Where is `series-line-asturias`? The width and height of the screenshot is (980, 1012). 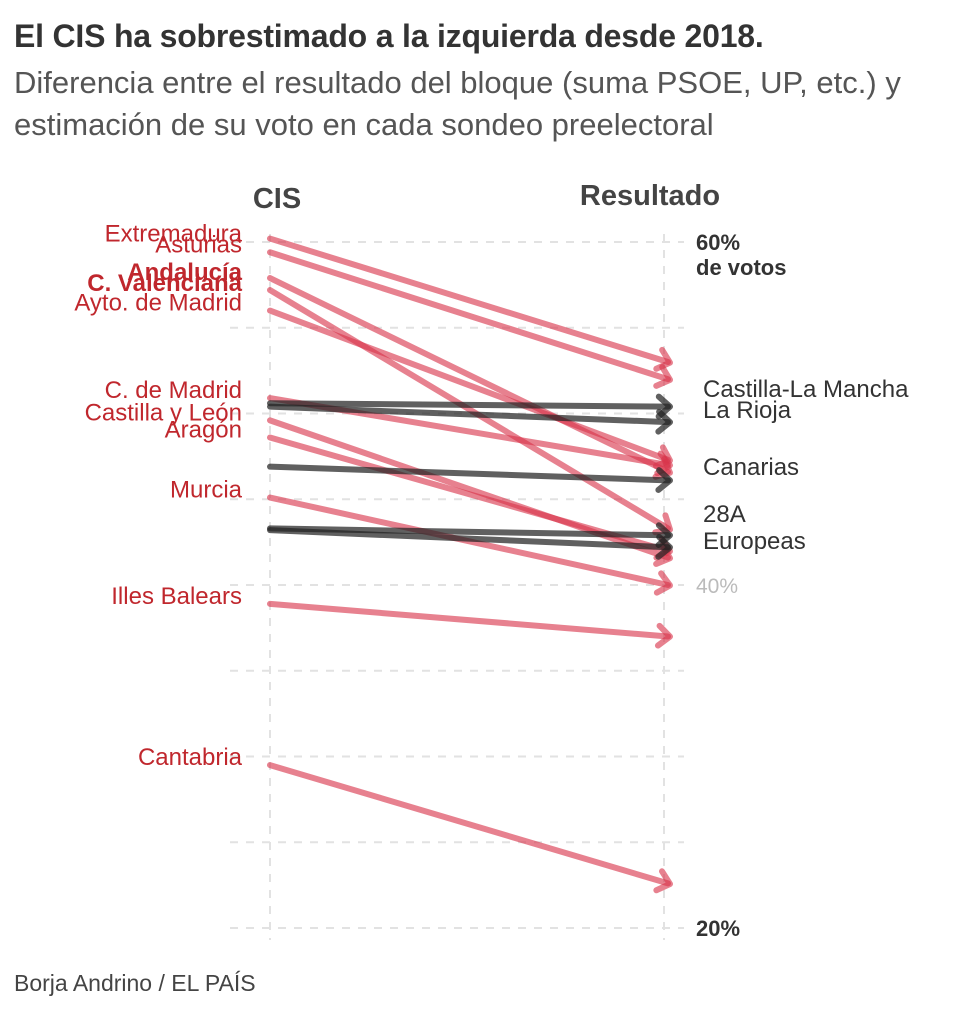 series-line-asturias is located at coordinates (470, 319).